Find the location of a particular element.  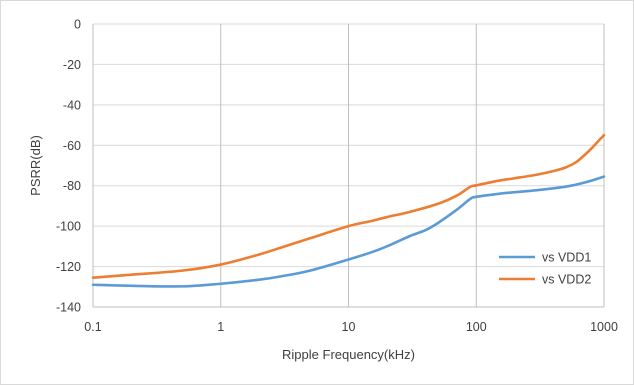

legend-label: vs VDD1 is located at coordinates (566, 258).